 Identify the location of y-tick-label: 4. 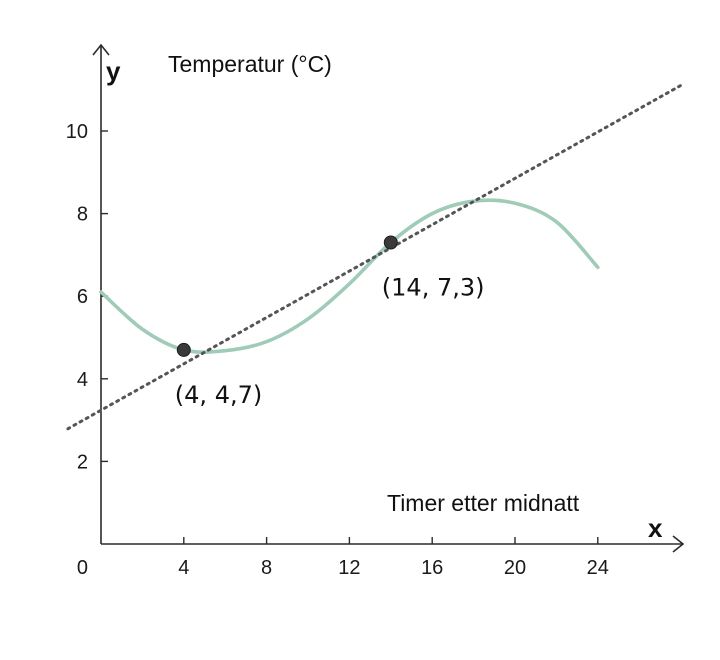
(82, 380).